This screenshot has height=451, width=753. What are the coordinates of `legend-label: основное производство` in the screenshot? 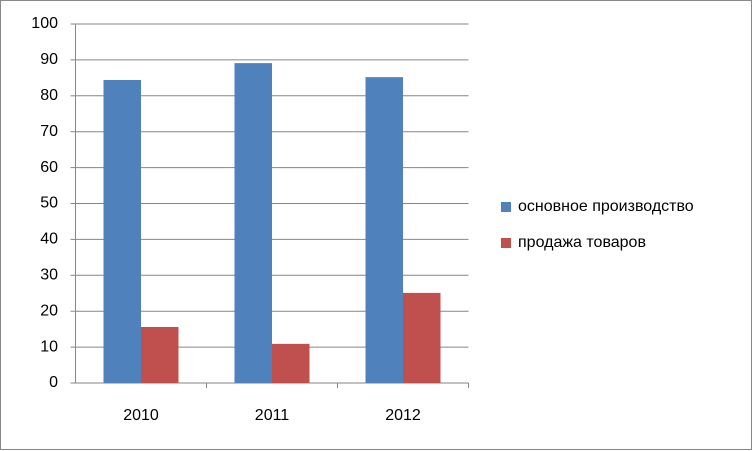 It's located at (606, 206).